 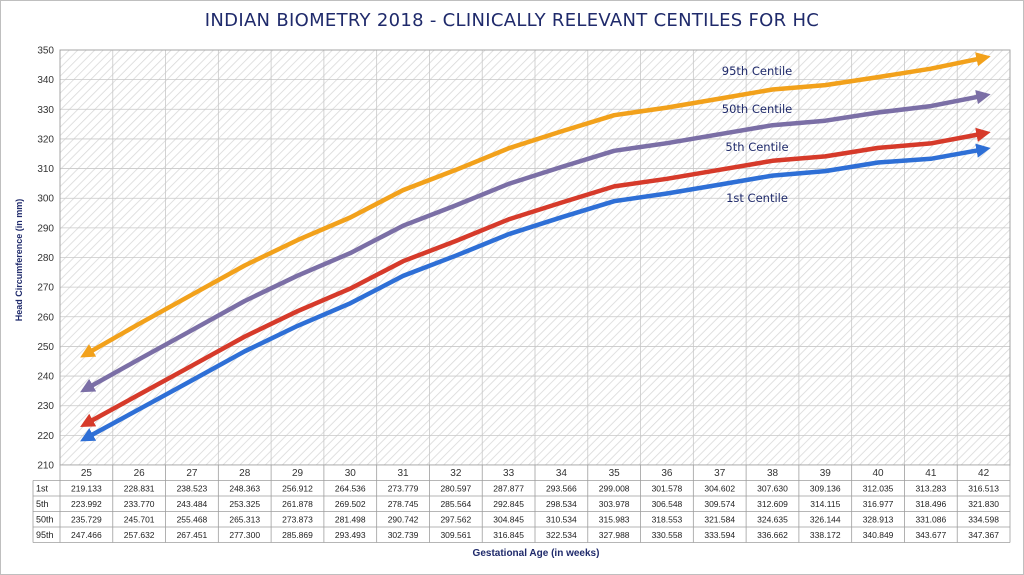 What do you see at coordinates (756, 147) in the screenshot?
I see `series-label-5th: 5th Centile` at bounding box center [756, 147].